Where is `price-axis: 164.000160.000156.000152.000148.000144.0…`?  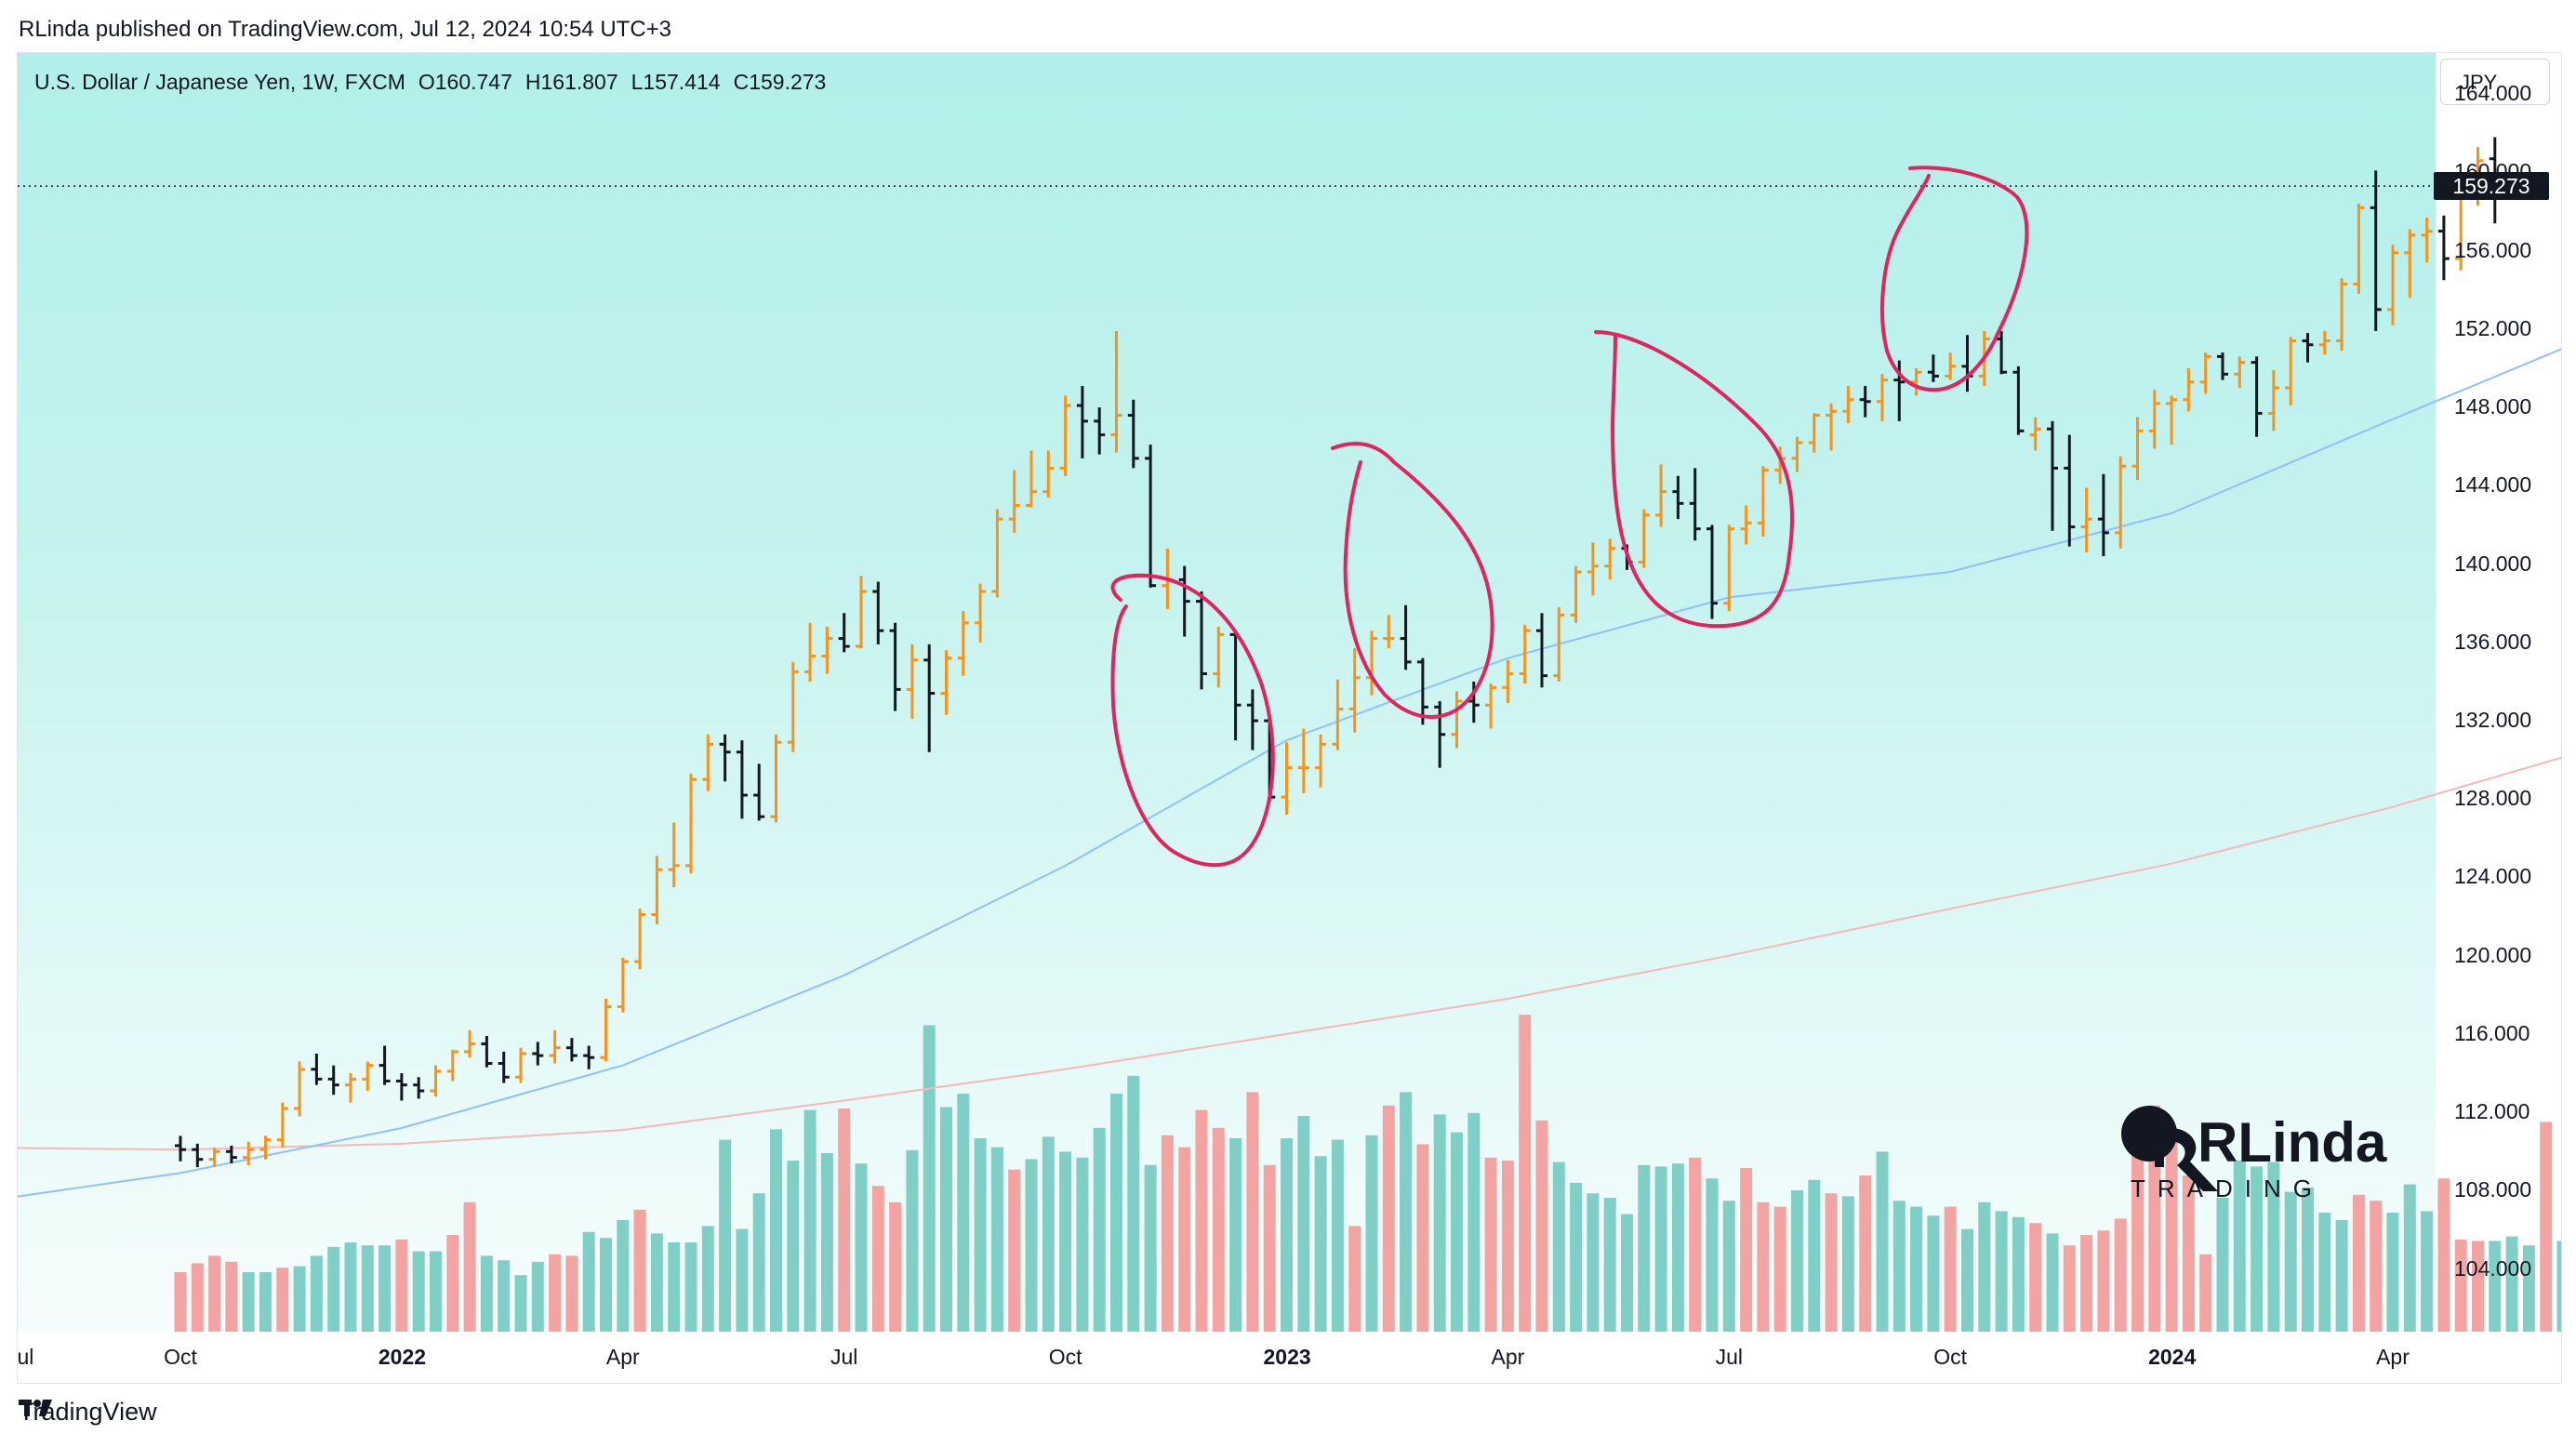
price-axis: 164.000160.000156.000152.000148.000144.0… is located at coordinates (2498, 693).